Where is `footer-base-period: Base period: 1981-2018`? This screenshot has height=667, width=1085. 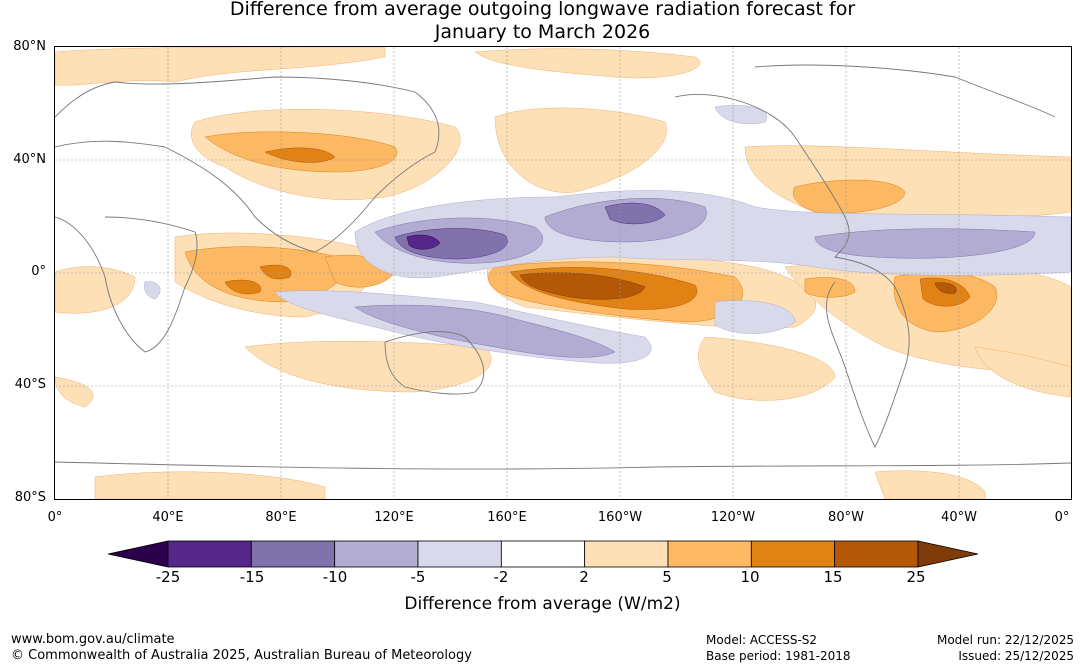 footer-base-period: Base period: 1981-2018 is located at coordinates (778, 656).